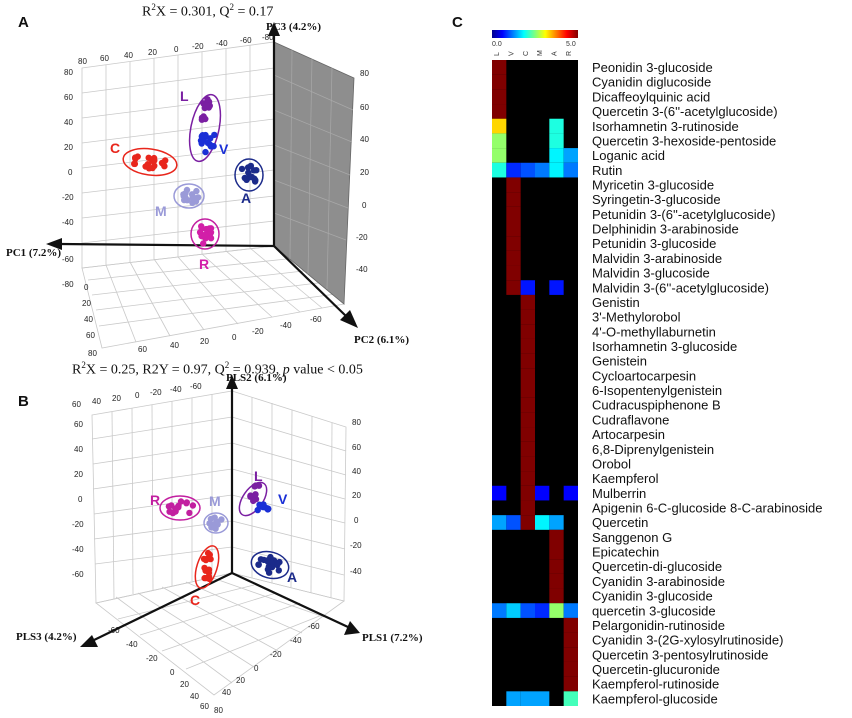 This screenshot has width=852, height=718. What do you see at coordinates (314, 626) in the screenshot?
I see `tick-b-pls1-m60: -60` at bounding box center [314, 626].